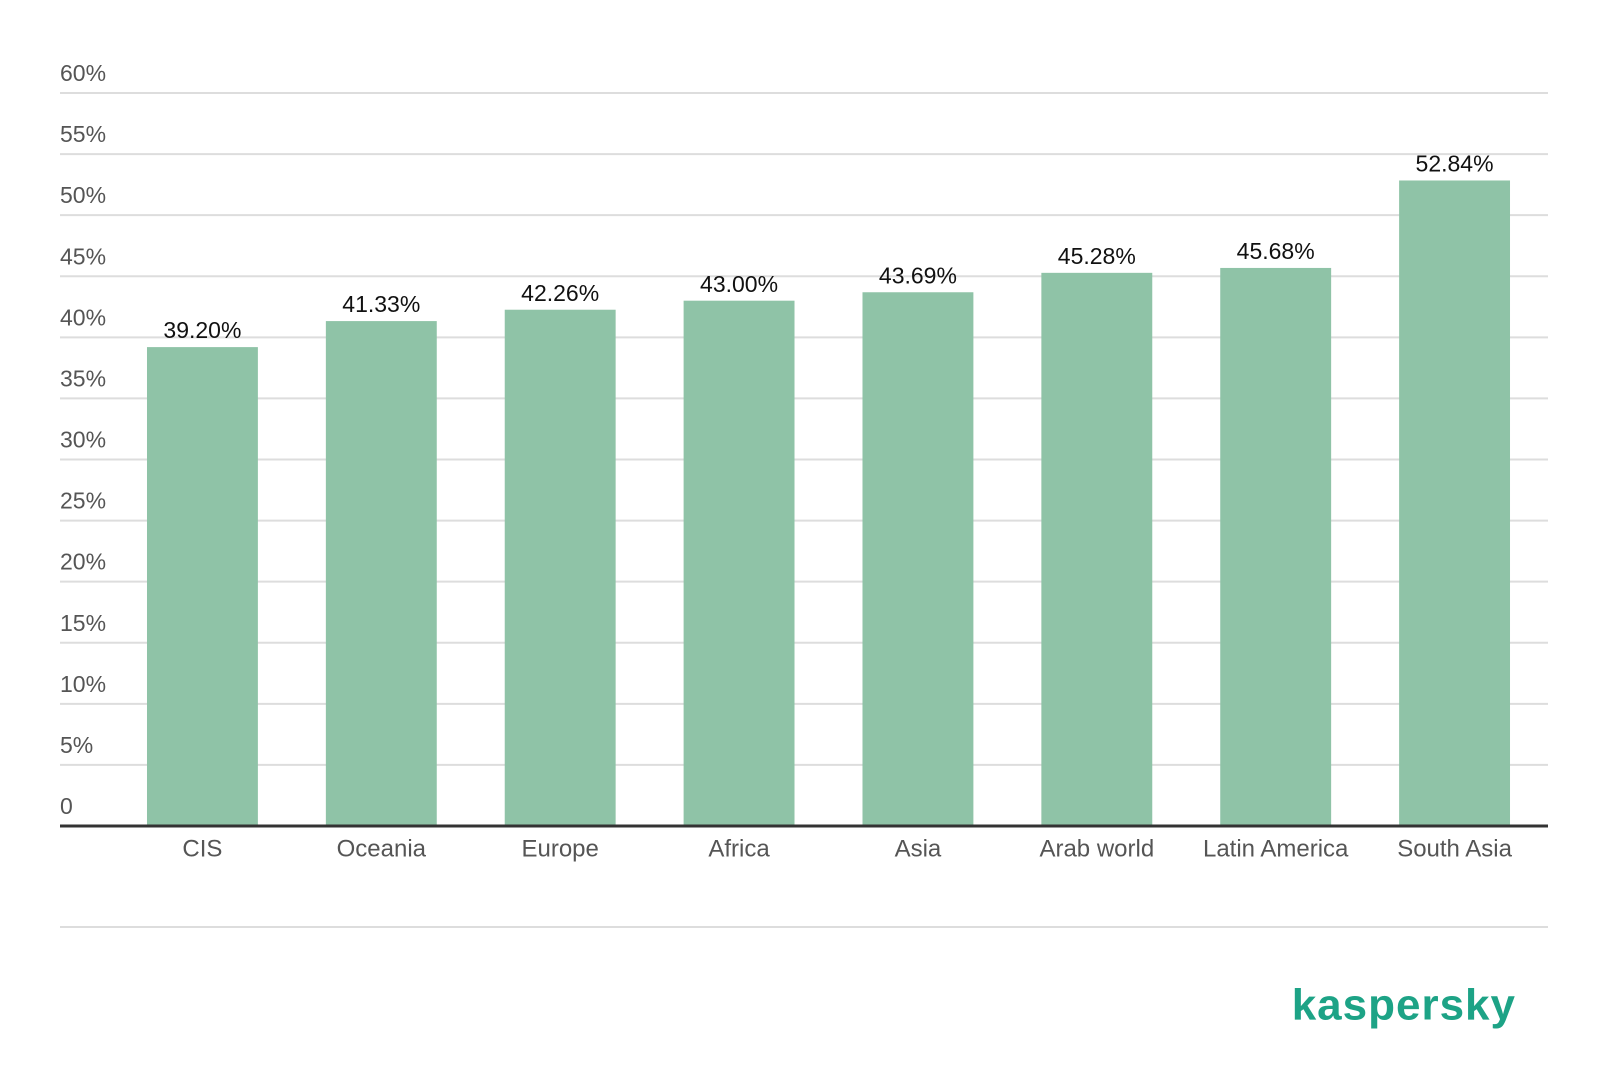 This screenshot has height=1086, width=1600. Describe the element at coordinates (83, 623) in the screenshot. I see `y-tick-label: 15%` at that location.